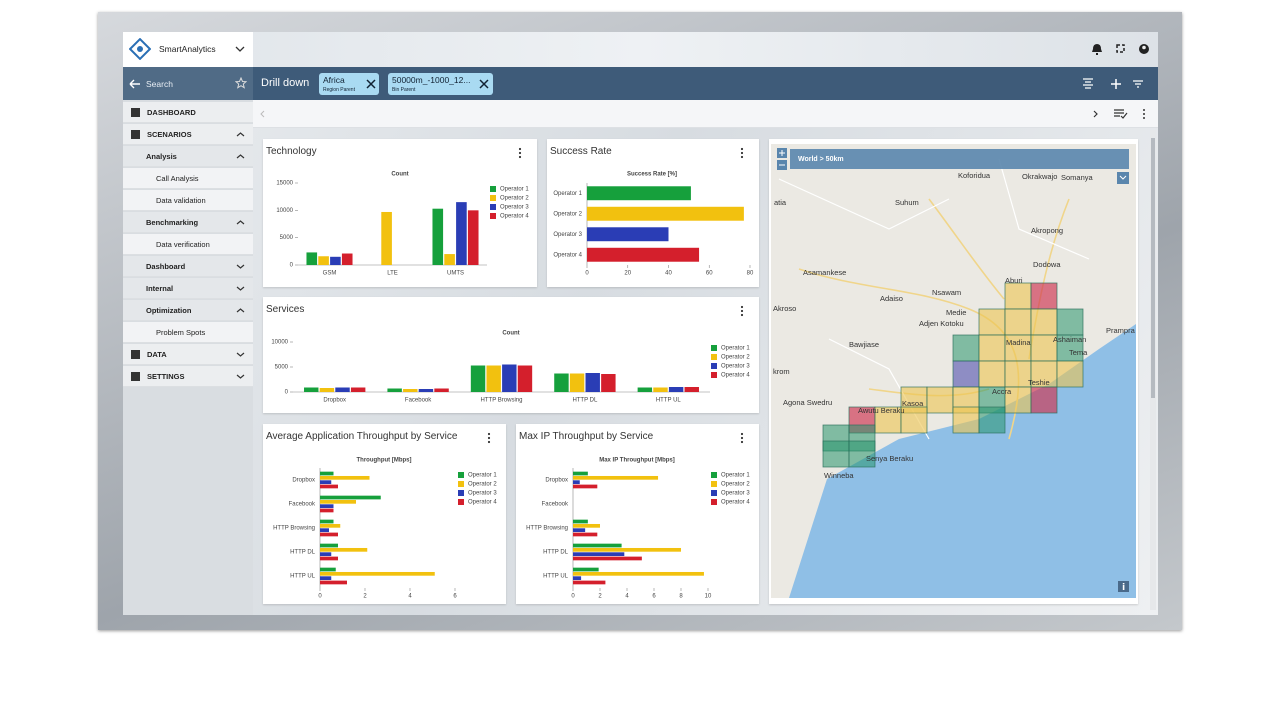  I want to click on header-icons, so click(1122, 49).